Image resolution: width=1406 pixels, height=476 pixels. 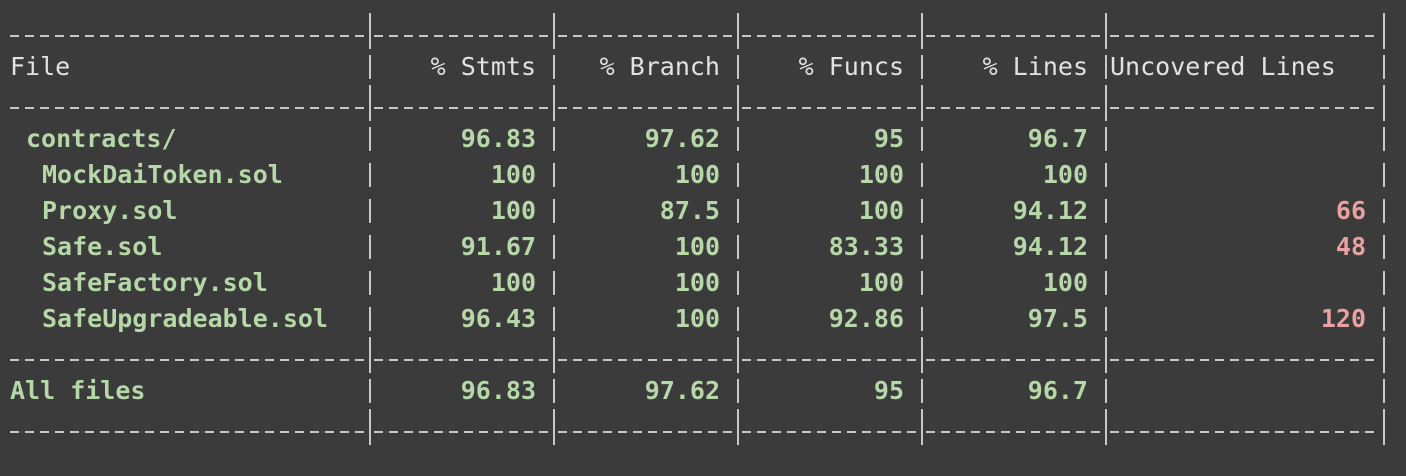 I want to click on total-label: All files, so click(x=78, y=390).